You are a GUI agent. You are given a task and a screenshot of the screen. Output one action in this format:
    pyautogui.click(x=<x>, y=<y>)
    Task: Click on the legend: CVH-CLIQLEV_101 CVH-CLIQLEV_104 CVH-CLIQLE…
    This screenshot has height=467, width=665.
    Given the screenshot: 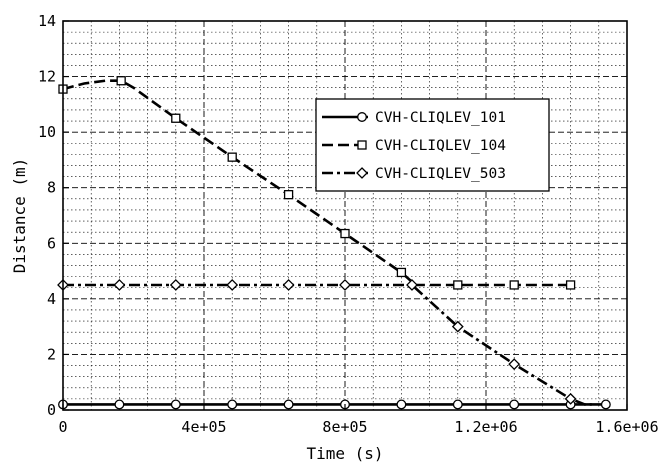 What is the action you would take?
    pyautogui.click(x=432, y=145)
    